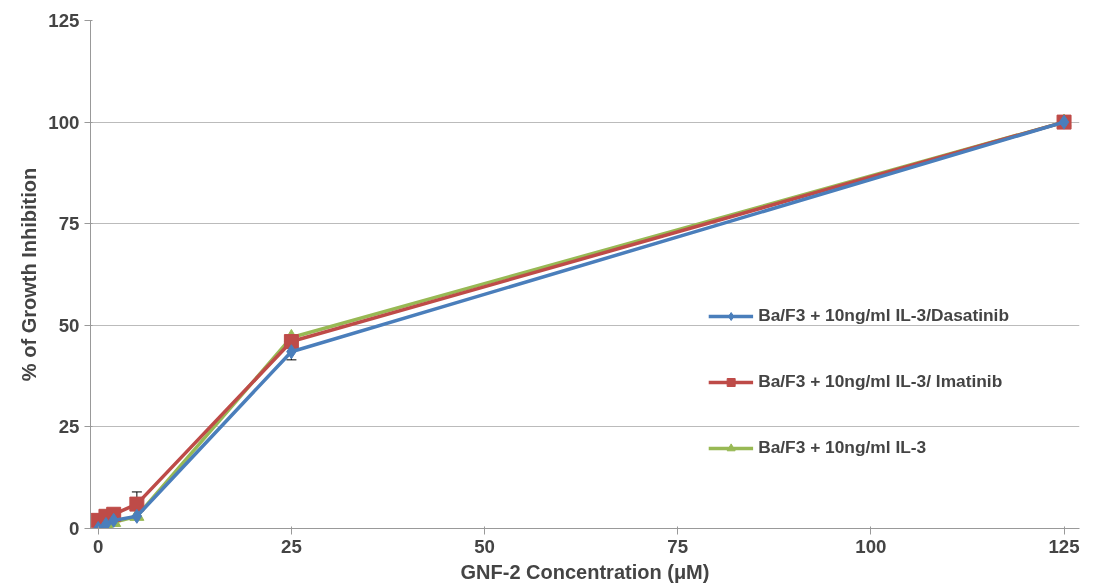 Image resolution: width=1099 pixels, height=588 pixels. Describe the element at coordinates (585, 571) in the screenshot. I see `x-axis-title: GNF-2 Concentration (μM)` at that location.